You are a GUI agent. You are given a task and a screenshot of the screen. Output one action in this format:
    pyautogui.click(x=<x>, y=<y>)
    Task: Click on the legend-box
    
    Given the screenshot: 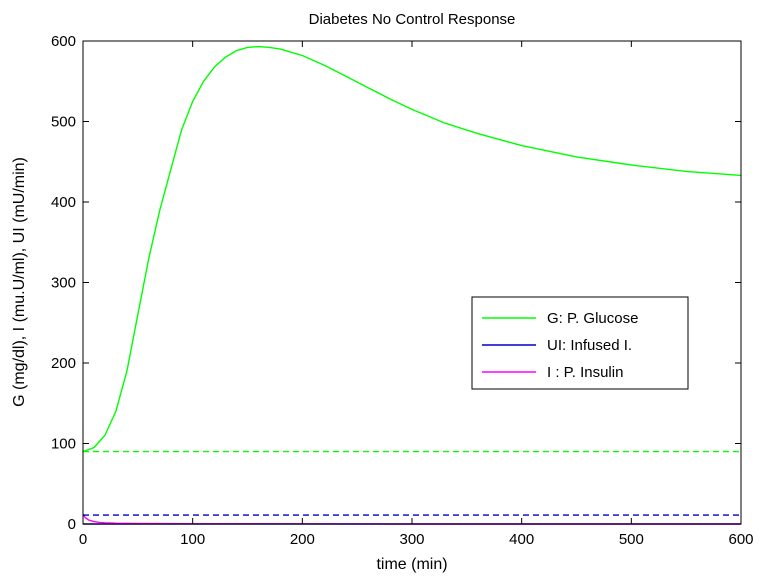 What is the action you would take?
    pyautogui.click(x=580, y=343)
    